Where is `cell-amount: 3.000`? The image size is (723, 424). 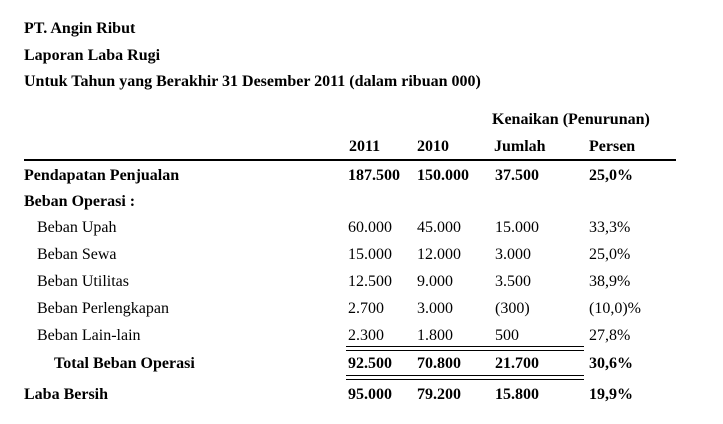 cell-amount: 3.000 is located at coordinates (513, 254).